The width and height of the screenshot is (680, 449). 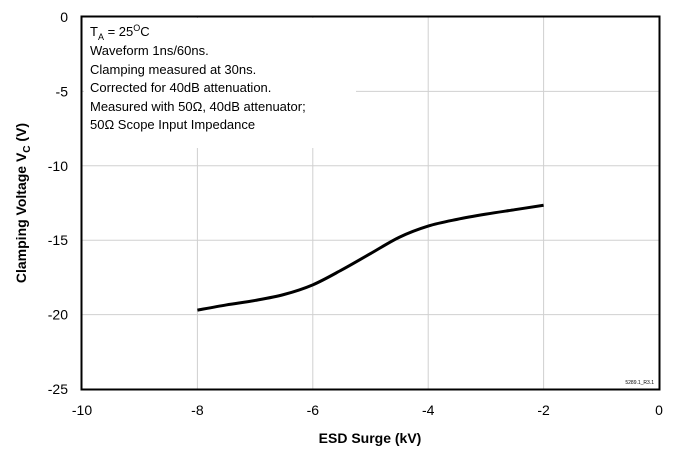 I want to click on annotation-background, so click(x=220, y=83).